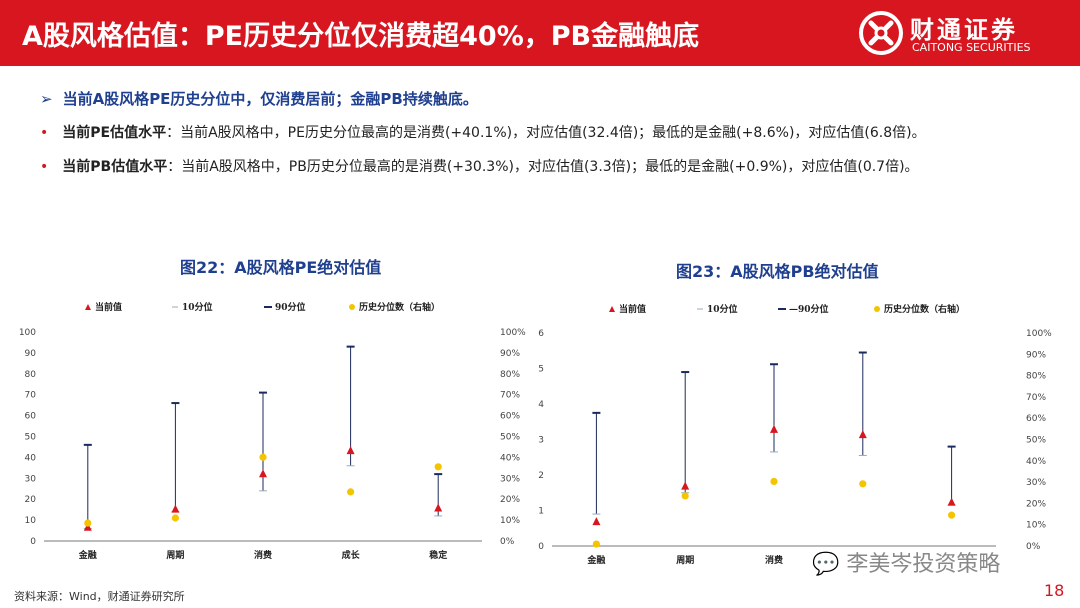 The image size is (1080, 608). Describe the element at coordinates (881, 33) in the screenshot. I see `logo-mark-icon` at that location.